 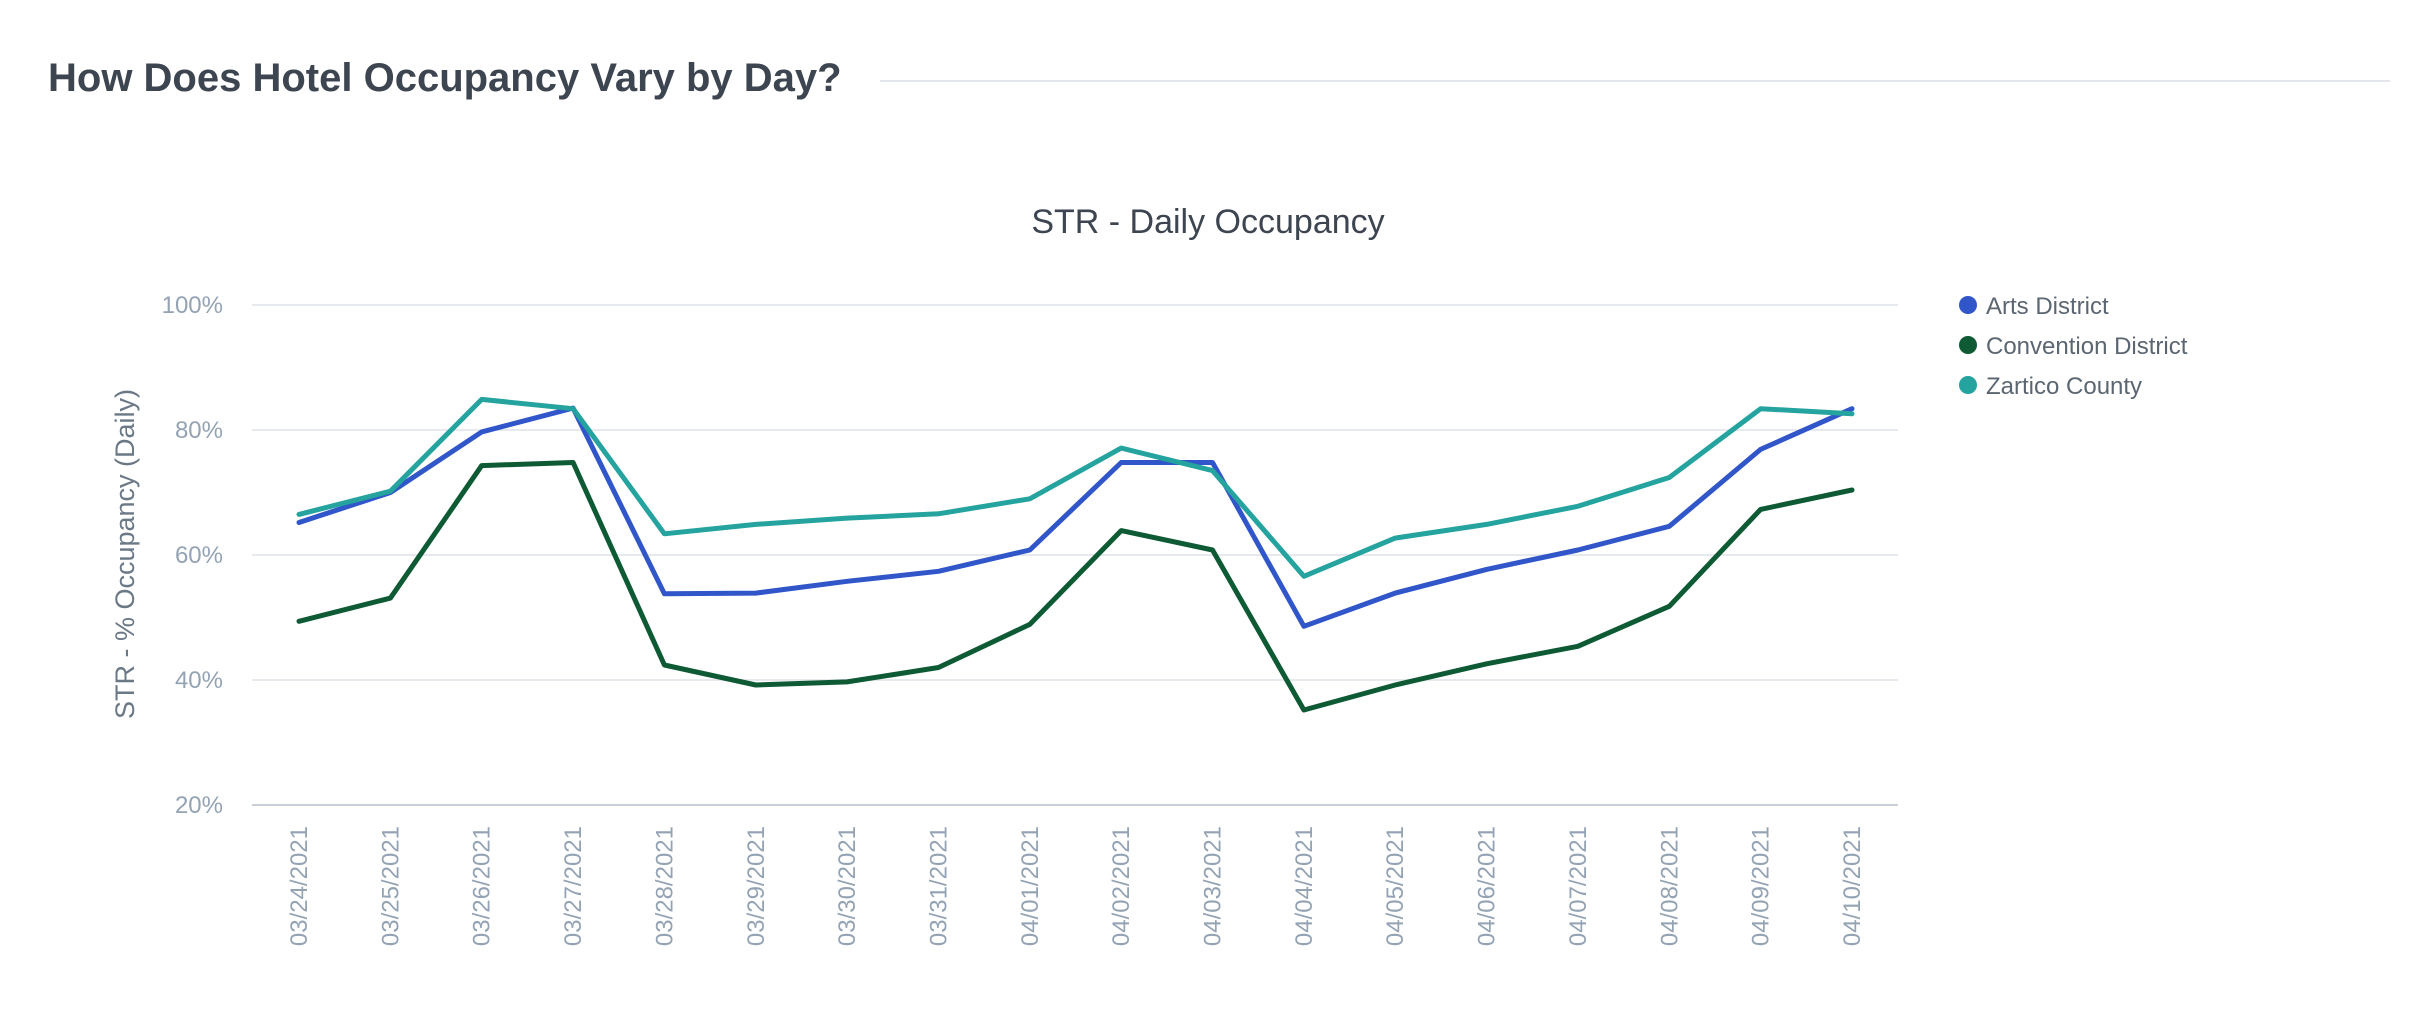 What do you see at coordinates (573, 886) in the screenshot?
I see `x-tick-label: 03/27/2021` at bounding box center [573, 886].